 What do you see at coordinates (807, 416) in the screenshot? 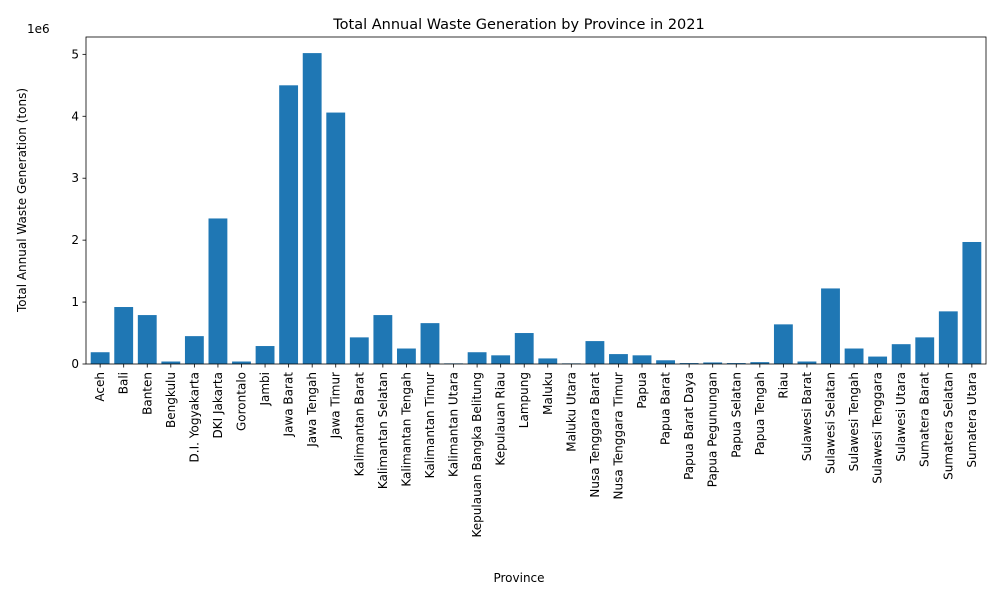
I see `x-tick-label: Sulawesi Barat` at bounding box center [807, 416].